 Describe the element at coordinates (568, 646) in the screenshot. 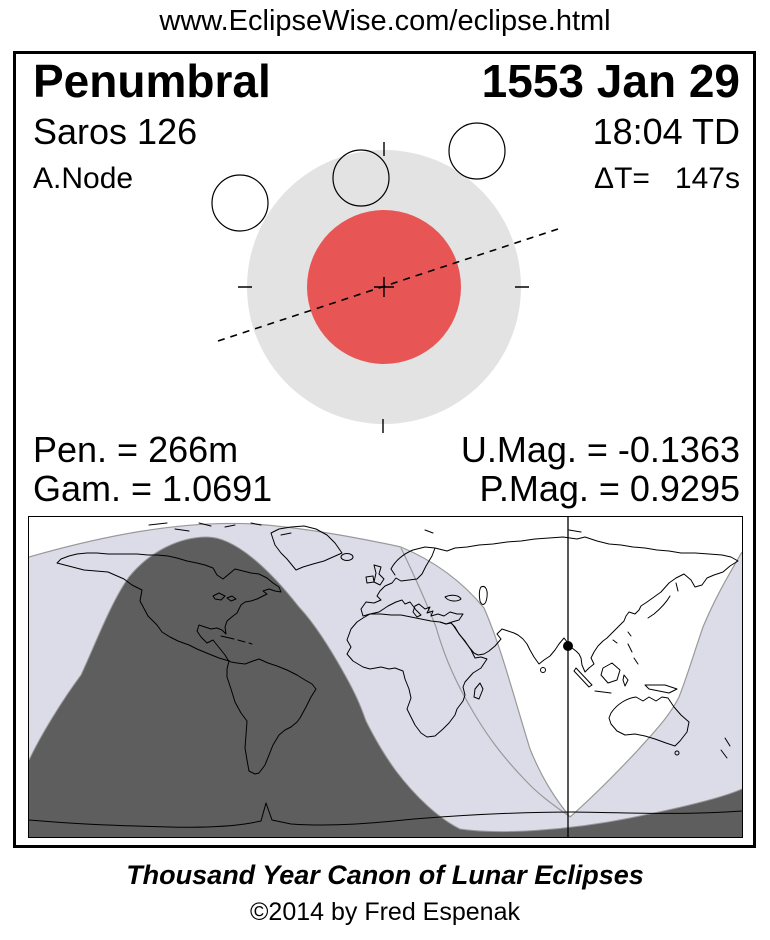

I see `greatest-eclipse-dot` at that location.